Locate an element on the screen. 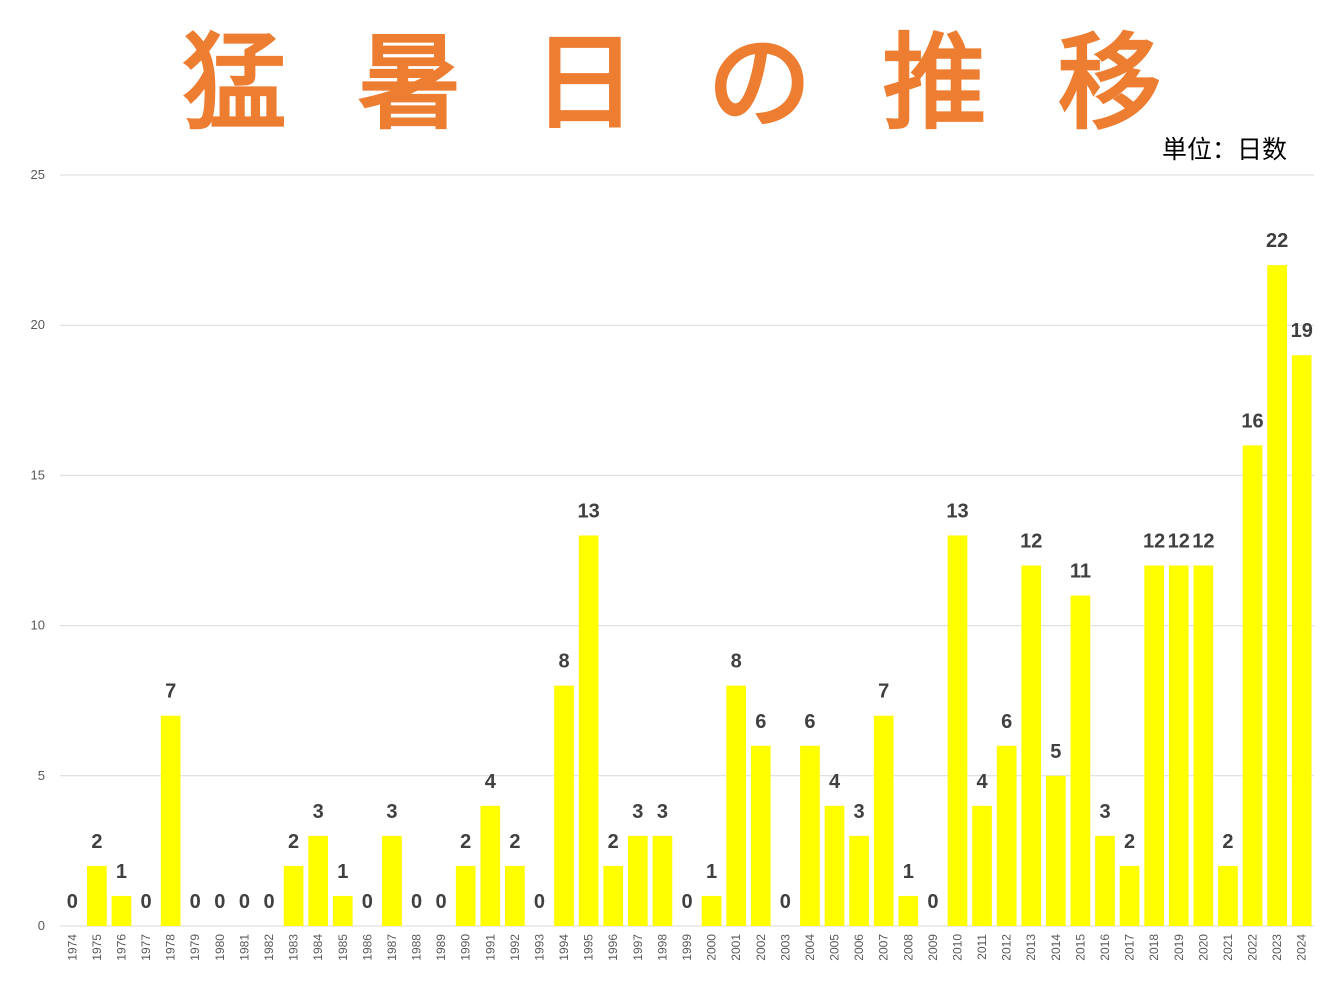 The height and width of the screenshot is (1008, 1344). x-tick-label: 2022 is located at coordinates (1253, 947).